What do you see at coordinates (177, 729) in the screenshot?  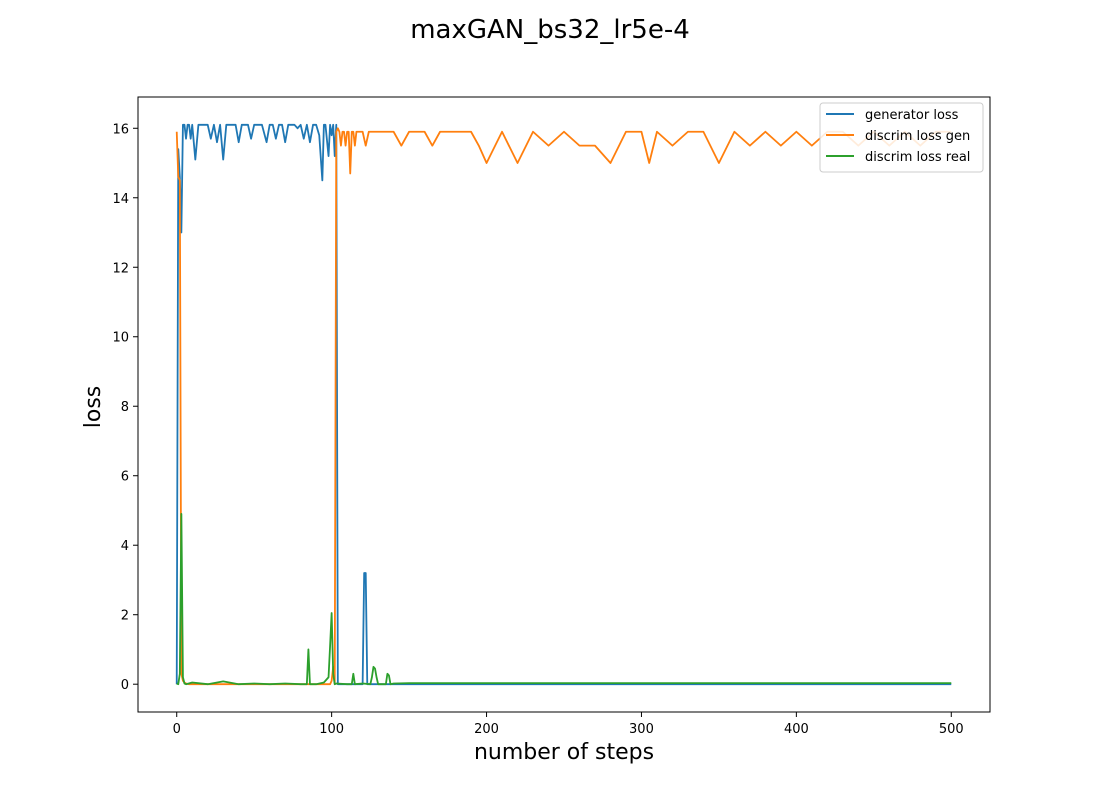 I see `x-tick-label: 0` at bounding box center [177, 729].